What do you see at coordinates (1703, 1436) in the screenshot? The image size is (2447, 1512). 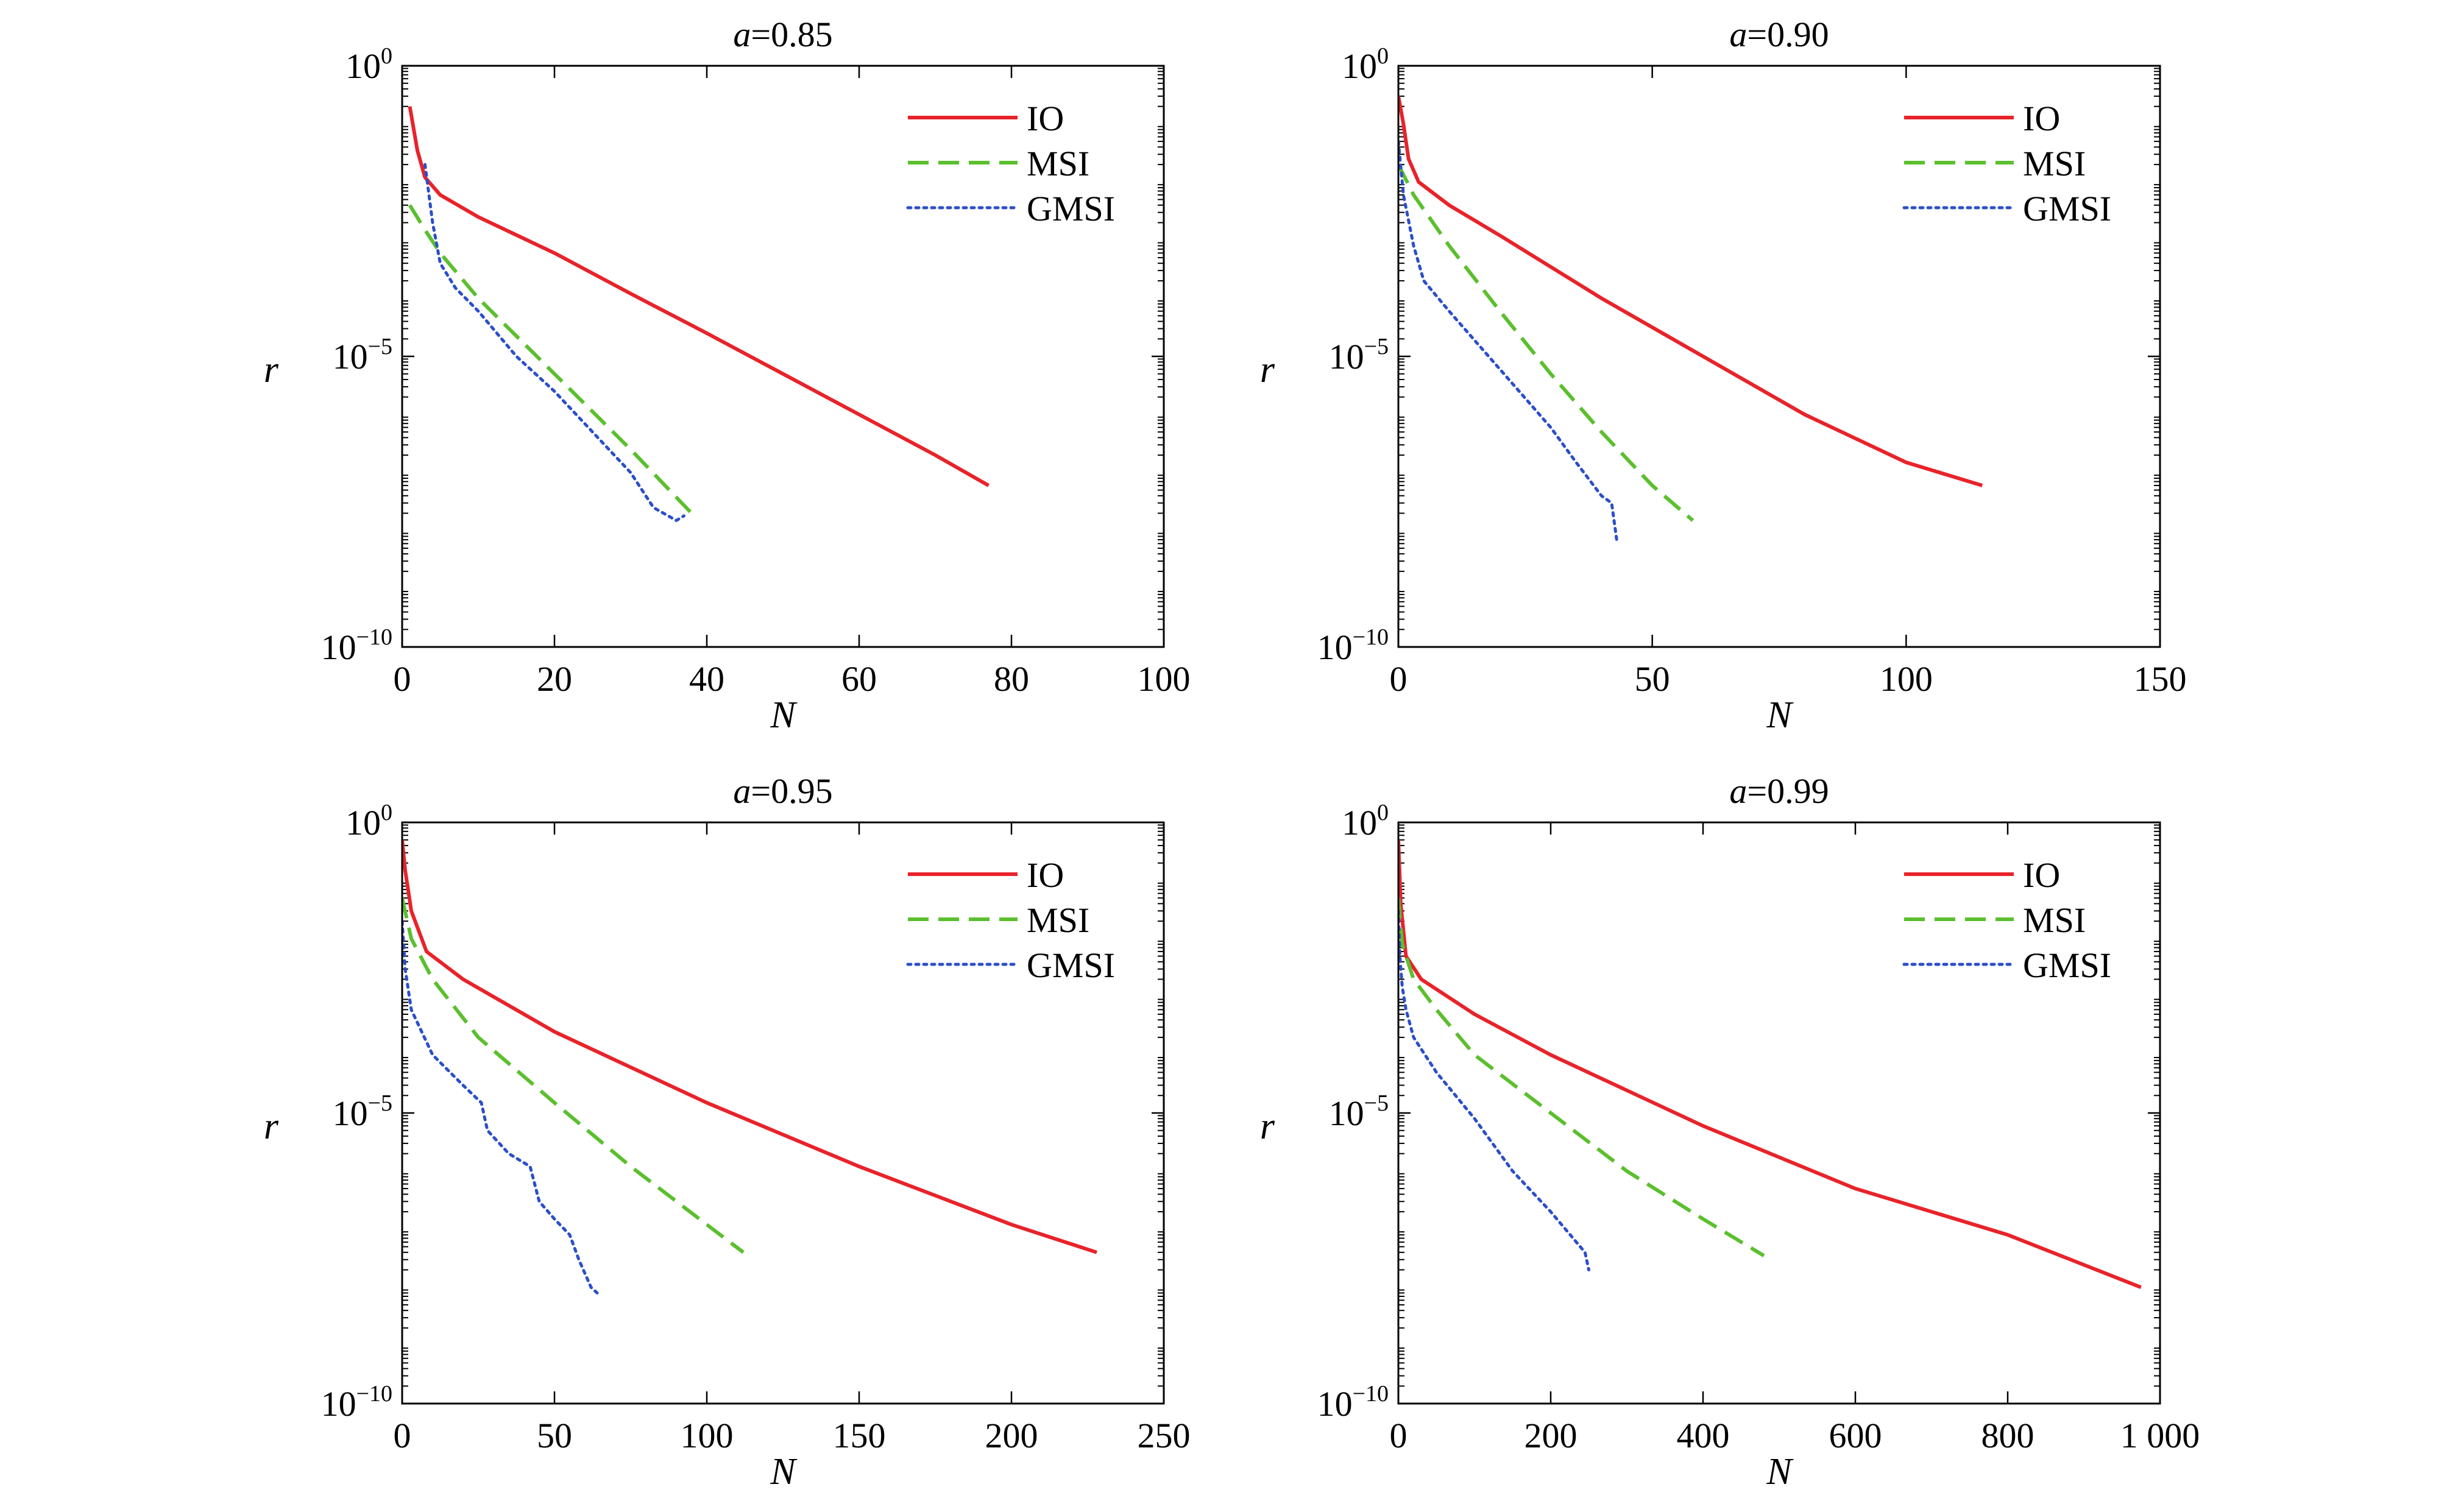 I see `x-tick-label: 400` at bounding box center [1703, 1436].